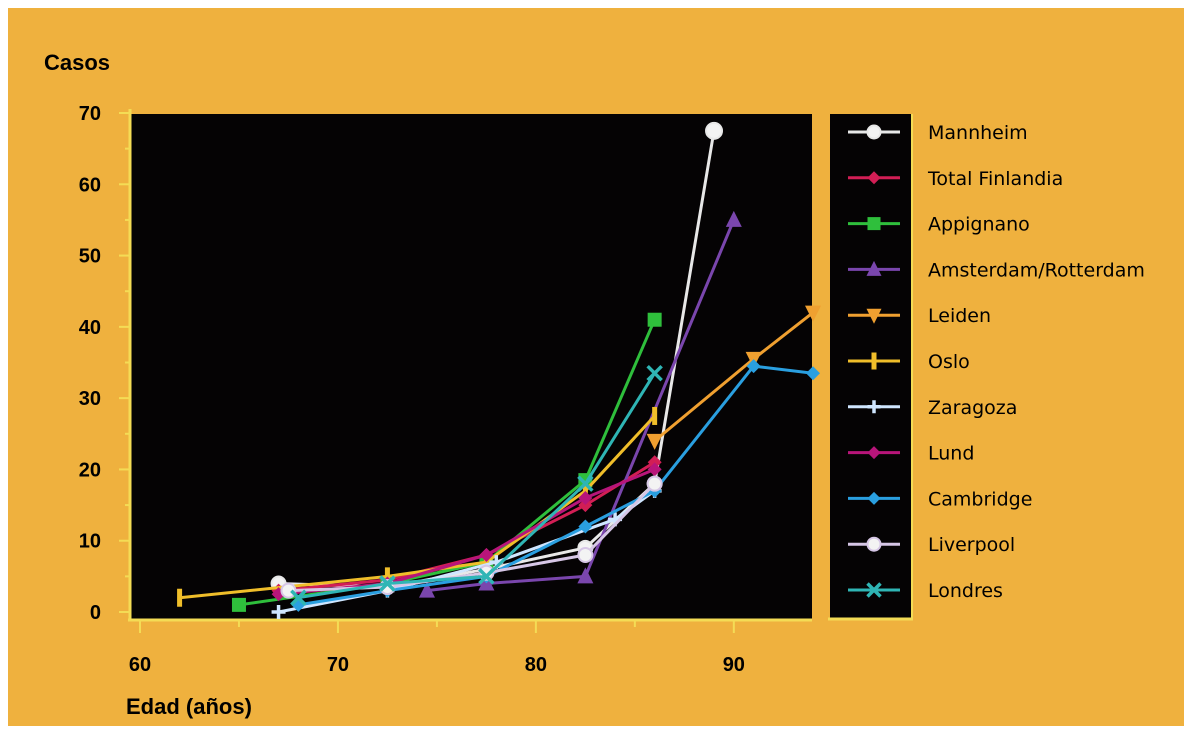 This screenshot has height=734, width=1192. What do you see at coordinates (536, 665) in the screenshot?
I see `x-tick-label: 80` at bounding box center [536, 665].